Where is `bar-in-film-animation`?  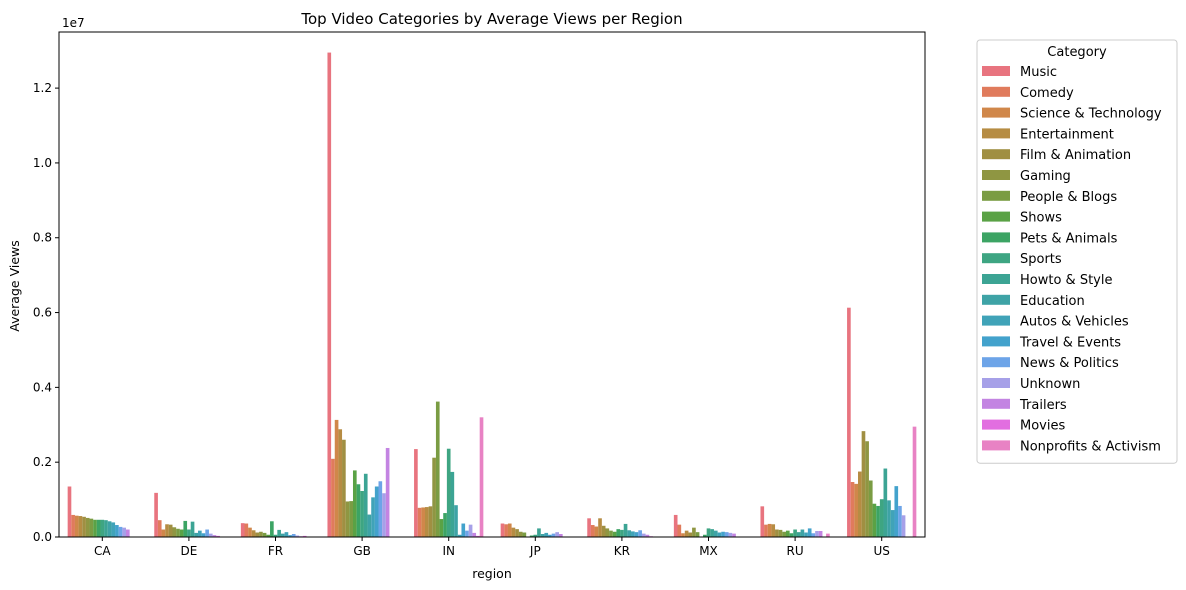
bar-in-film-animation is located at coordinates (430, 521).